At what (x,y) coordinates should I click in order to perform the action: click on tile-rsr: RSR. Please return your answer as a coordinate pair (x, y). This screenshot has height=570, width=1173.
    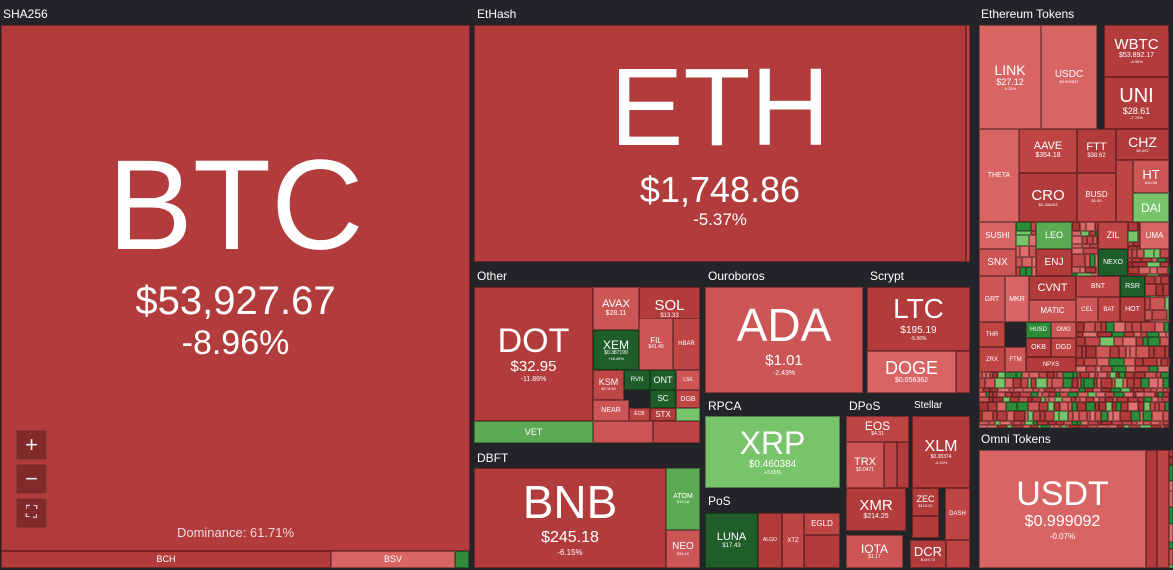
    Looking at the image, I should click on (1132, 286).